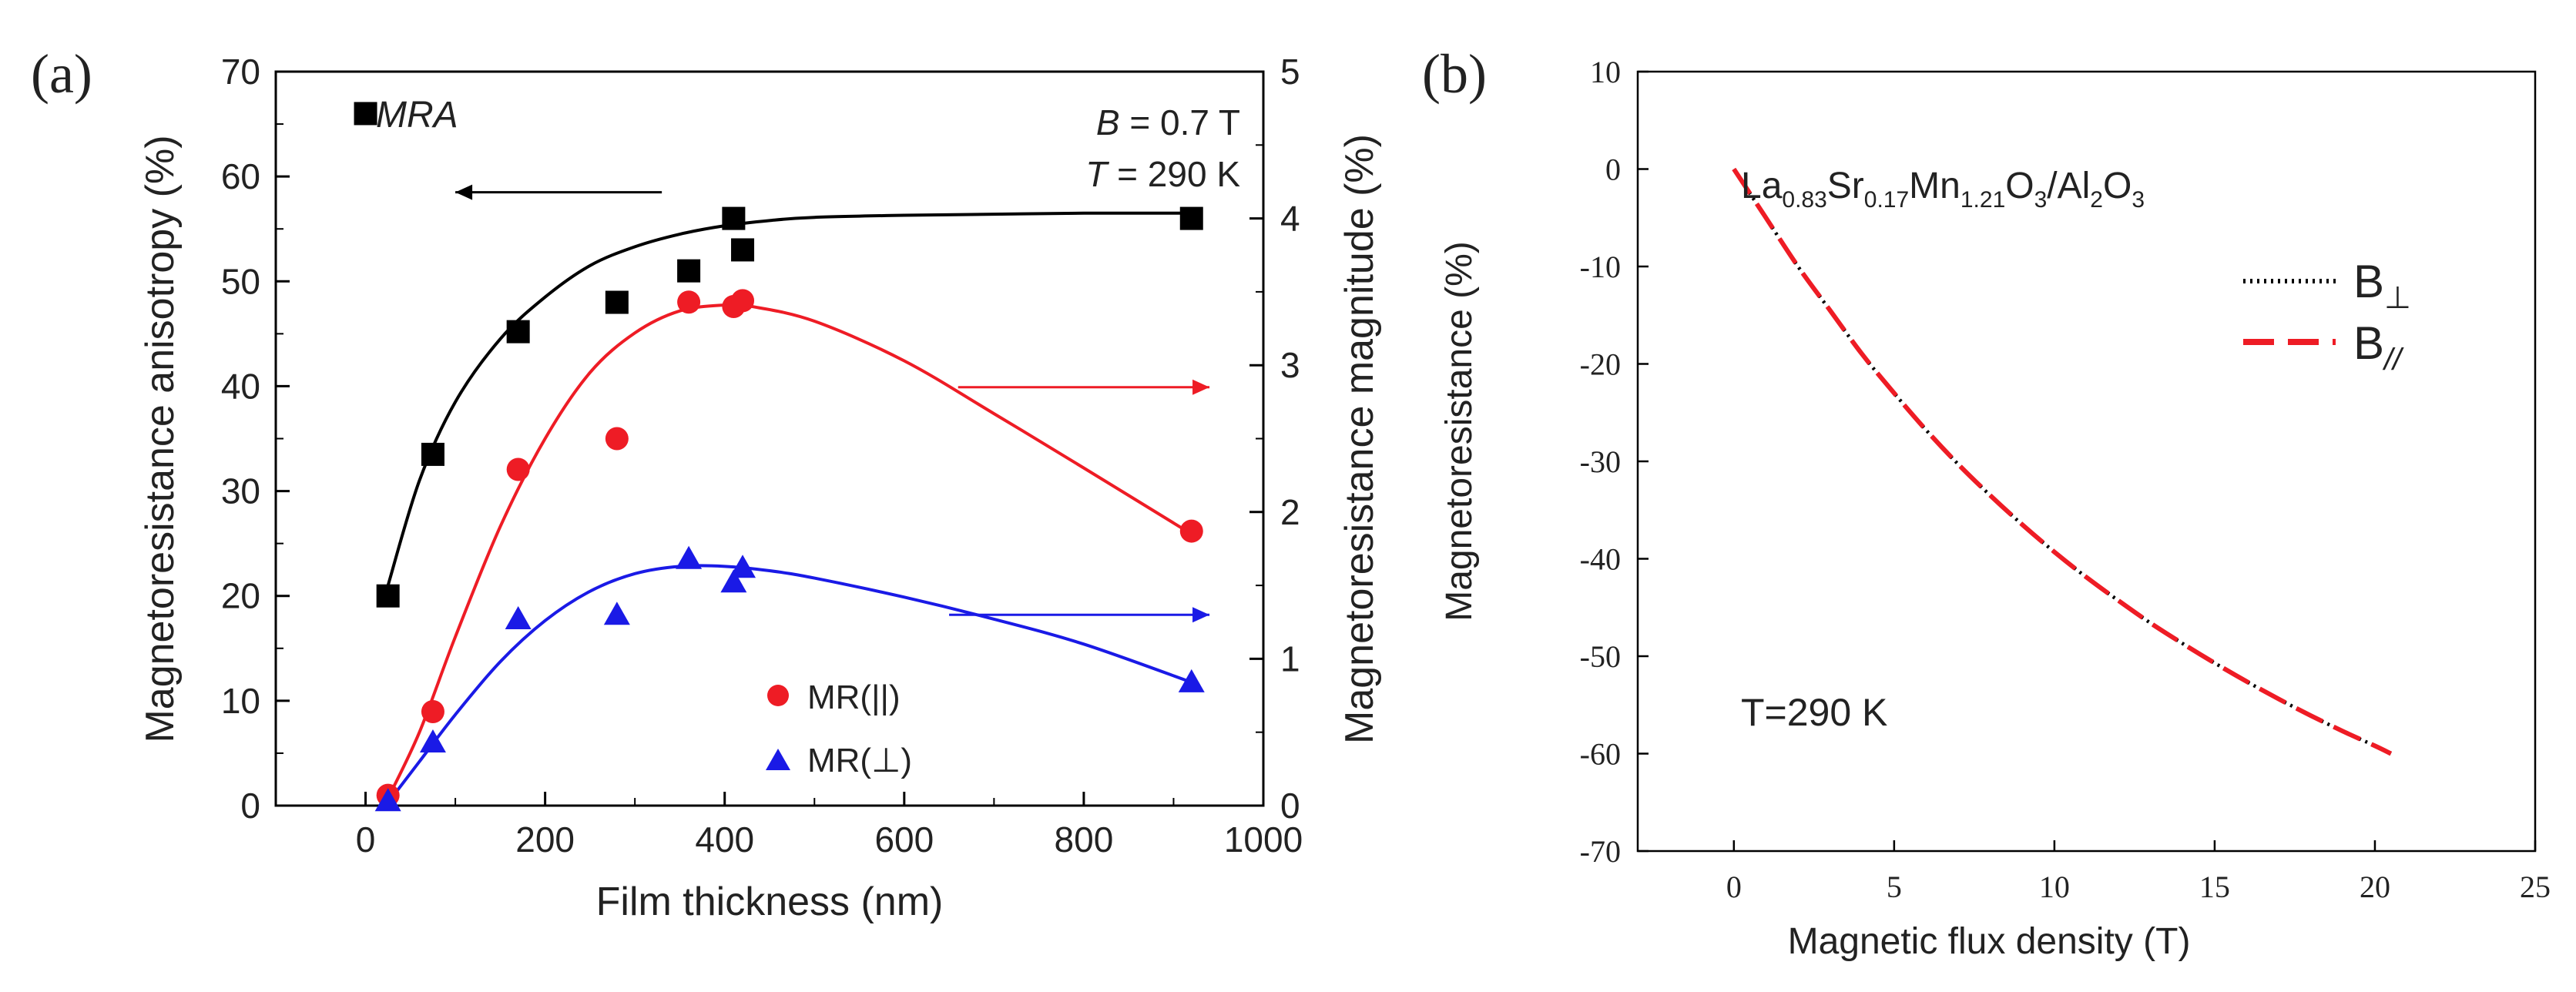 The image size is (2576, 992). Describe the element at coordinates (789, 398) in the screenshot. I see `panel-a-fit-curve-mra` at that location.